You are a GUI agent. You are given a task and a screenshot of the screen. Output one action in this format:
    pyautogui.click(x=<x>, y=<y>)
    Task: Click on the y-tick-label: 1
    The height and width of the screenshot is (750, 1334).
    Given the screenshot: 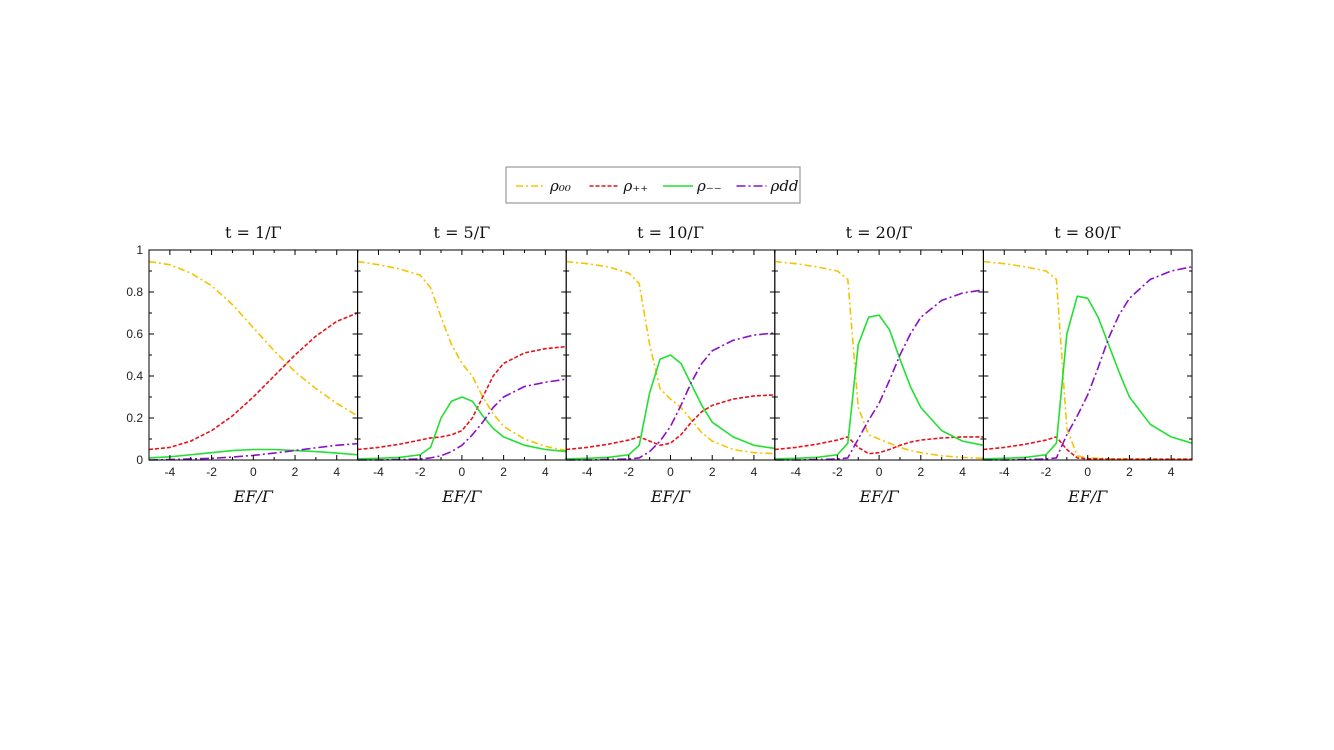 What is the action you would take?
    pyautogui.click(x=139, y=250)
    